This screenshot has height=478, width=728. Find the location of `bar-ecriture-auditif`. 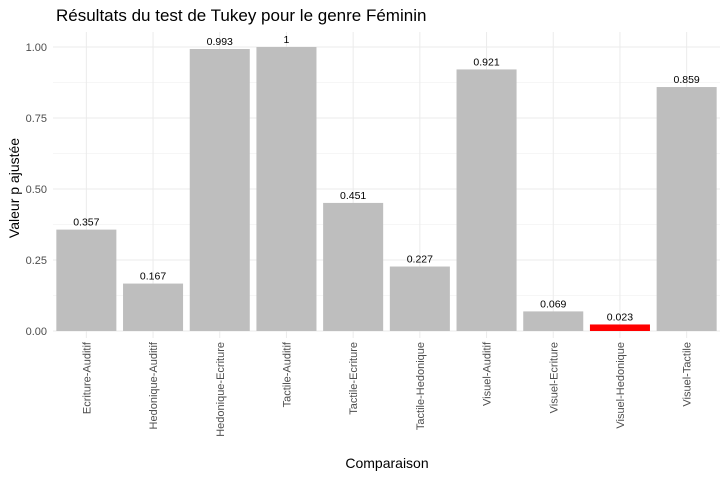

bar-ecriture-auditif is located at coordinates (86, 280).